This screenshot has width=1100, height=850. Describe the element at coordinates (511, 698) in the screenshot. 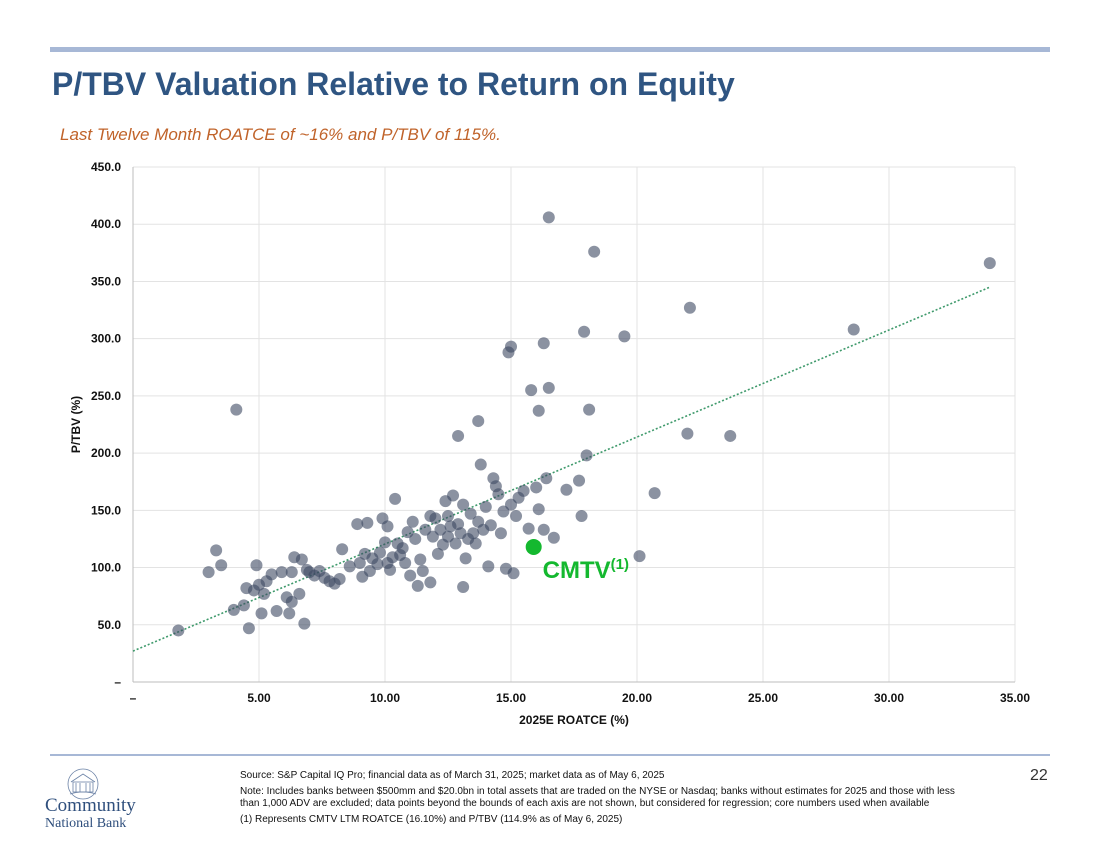

I see `x-tick-label: 15.00` at that location.